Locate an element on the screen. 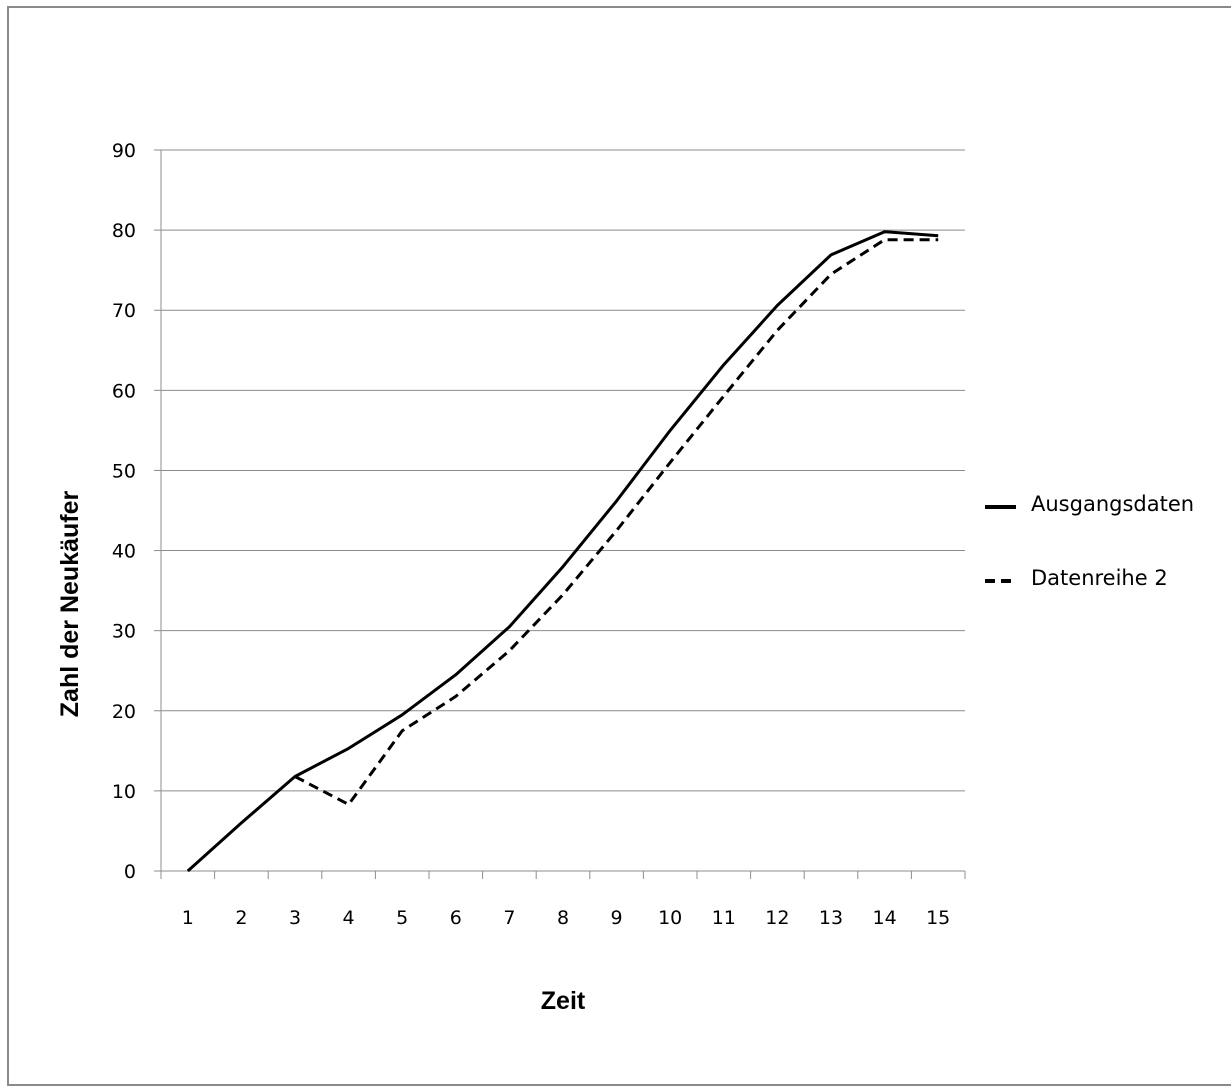  legend-label: Datenreihe 2 is located at coordinates (1099, 578).